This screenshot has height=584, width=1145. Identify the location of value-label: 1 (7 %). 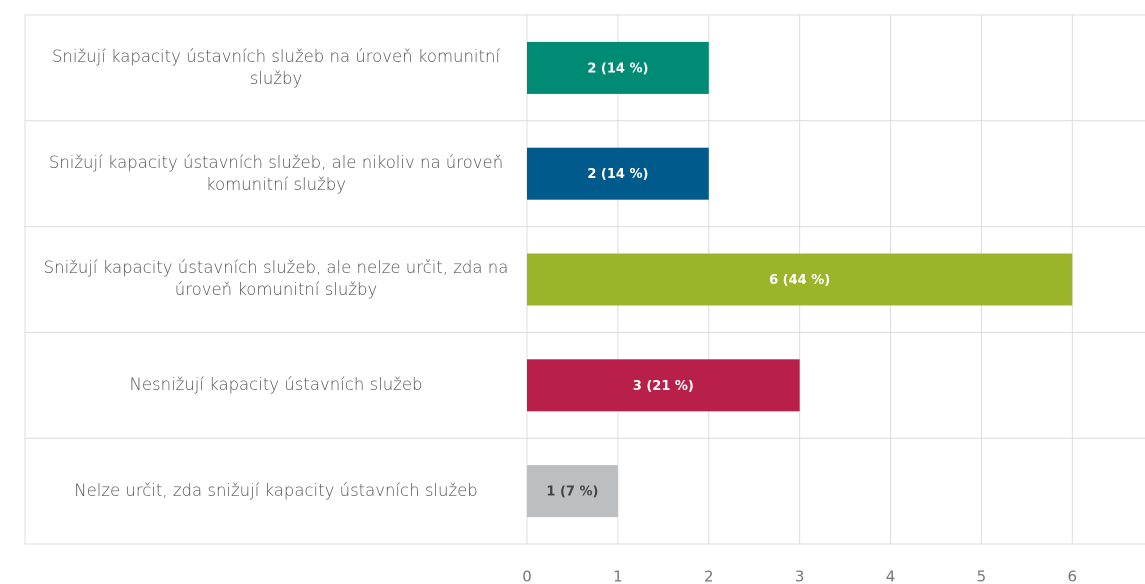
(572, 492).